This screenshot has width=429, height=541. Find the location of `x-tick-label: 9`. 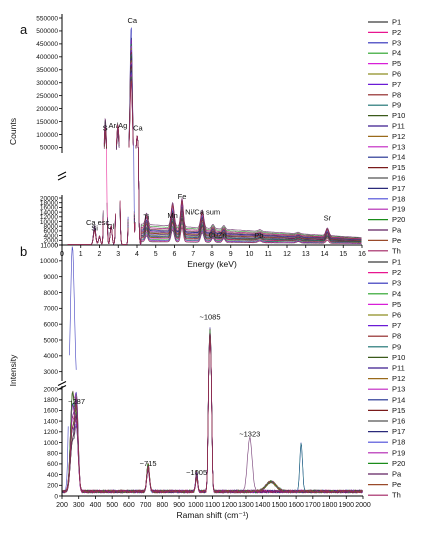

x-tick-label: 9 is located at coordinates (231, 254).